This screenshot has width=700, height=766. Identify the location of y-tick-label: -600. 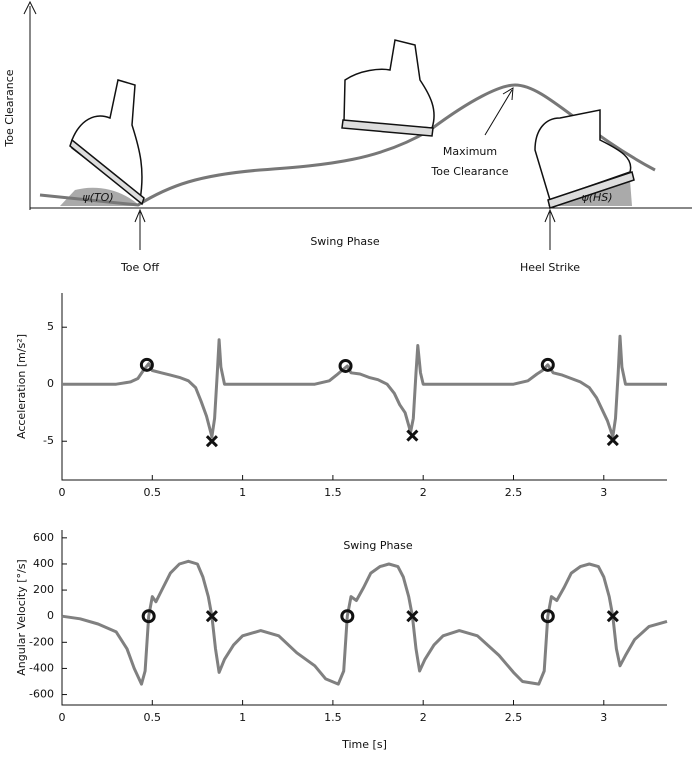
(41, 694).